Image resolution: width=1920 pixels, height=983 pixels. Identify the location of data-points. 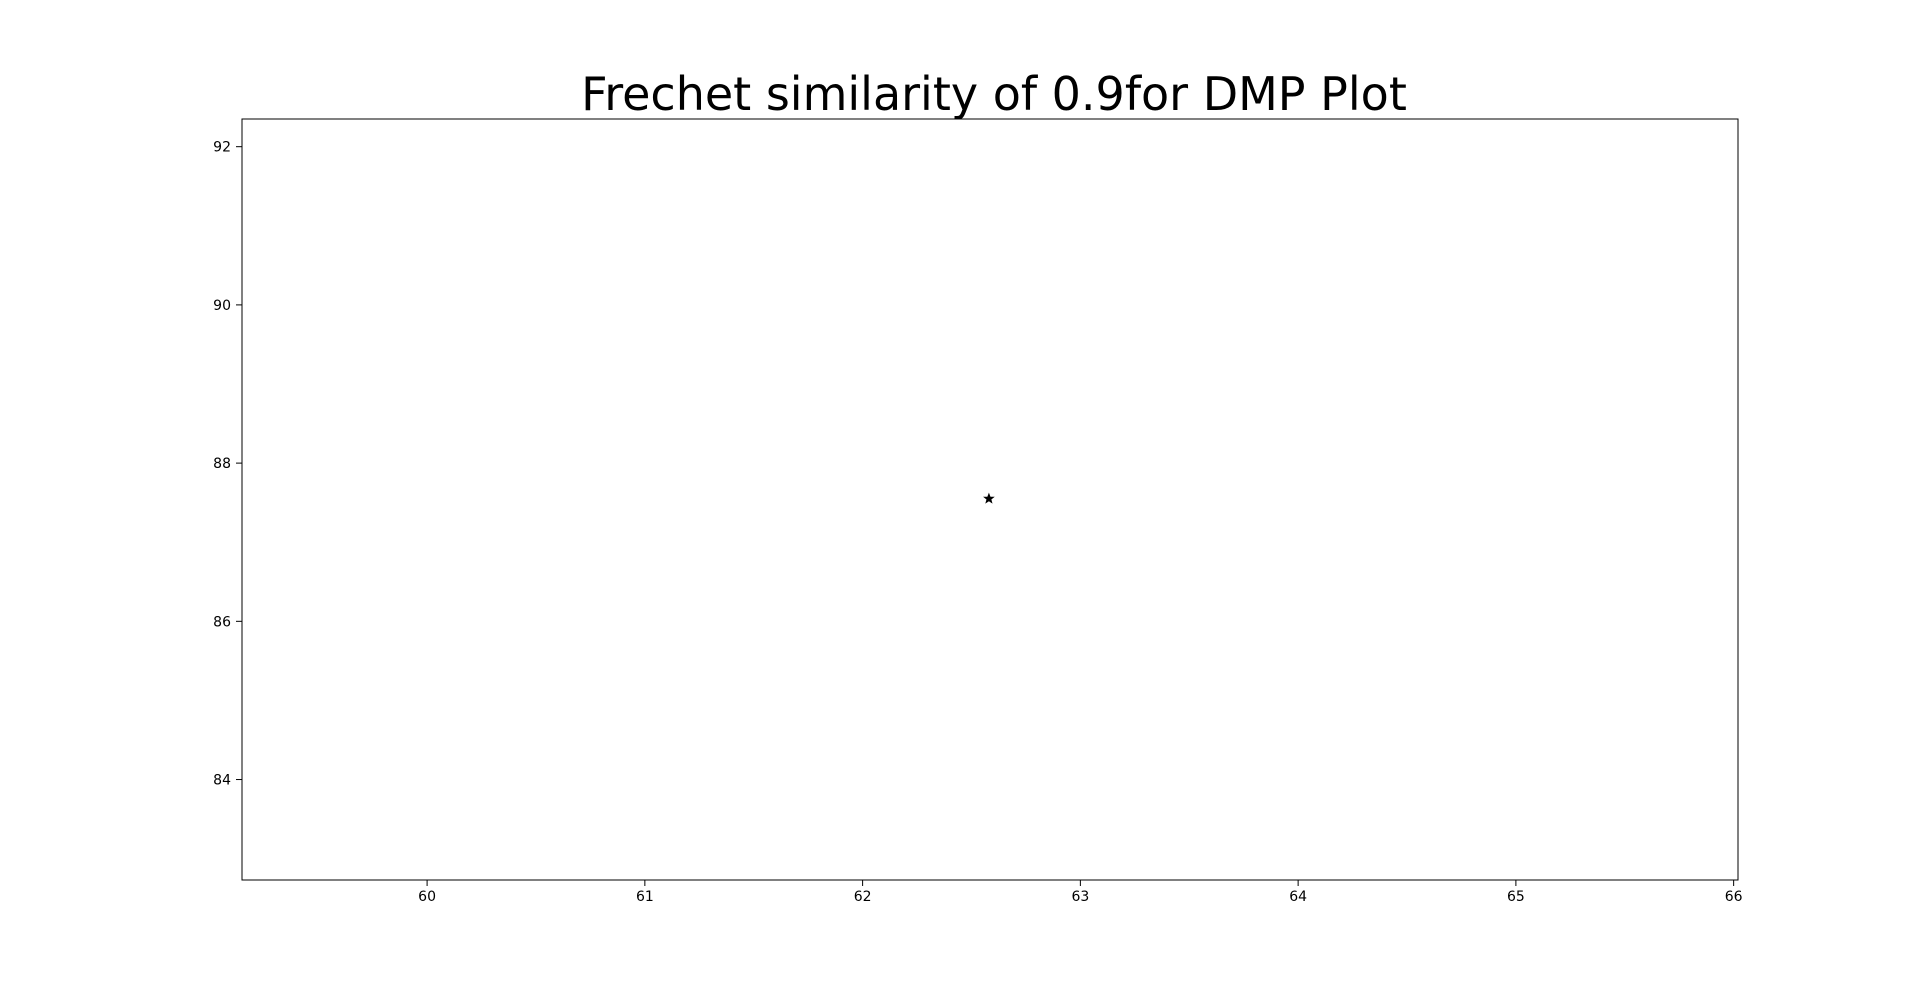
(989, 498).